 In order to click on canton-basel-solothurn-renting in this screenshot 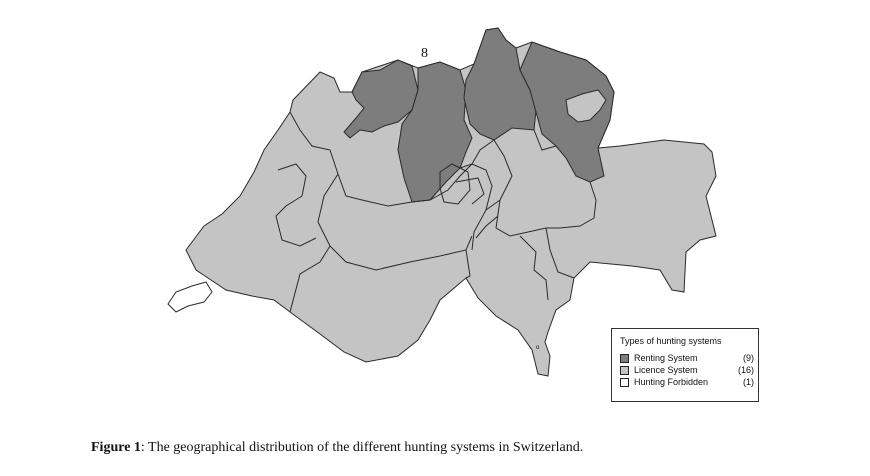, I will do `click(381, 99)`.